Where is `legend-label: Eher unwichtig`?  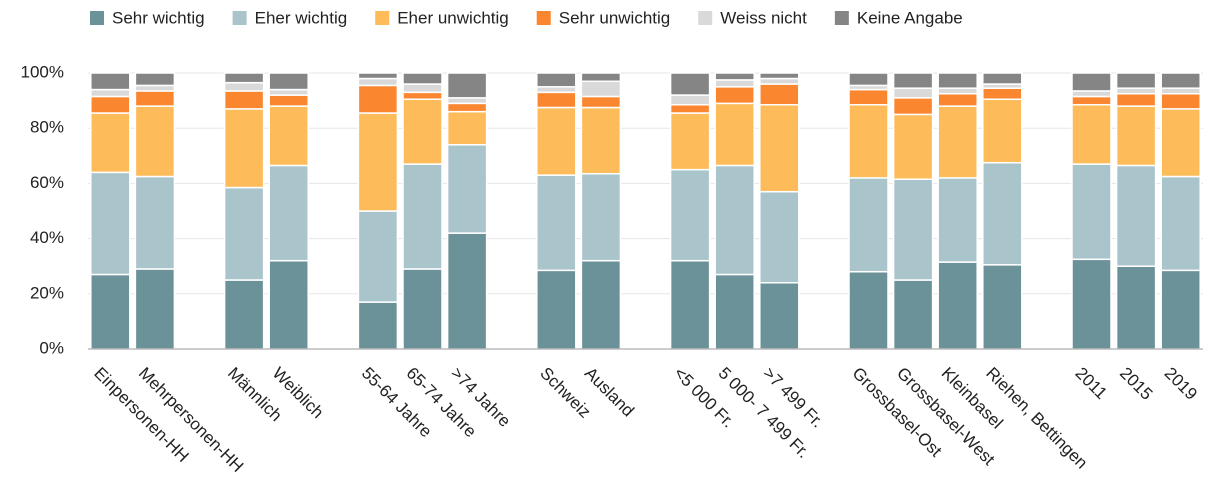
legend-label: Eher unwichtig is located at coordinates (453, 17).